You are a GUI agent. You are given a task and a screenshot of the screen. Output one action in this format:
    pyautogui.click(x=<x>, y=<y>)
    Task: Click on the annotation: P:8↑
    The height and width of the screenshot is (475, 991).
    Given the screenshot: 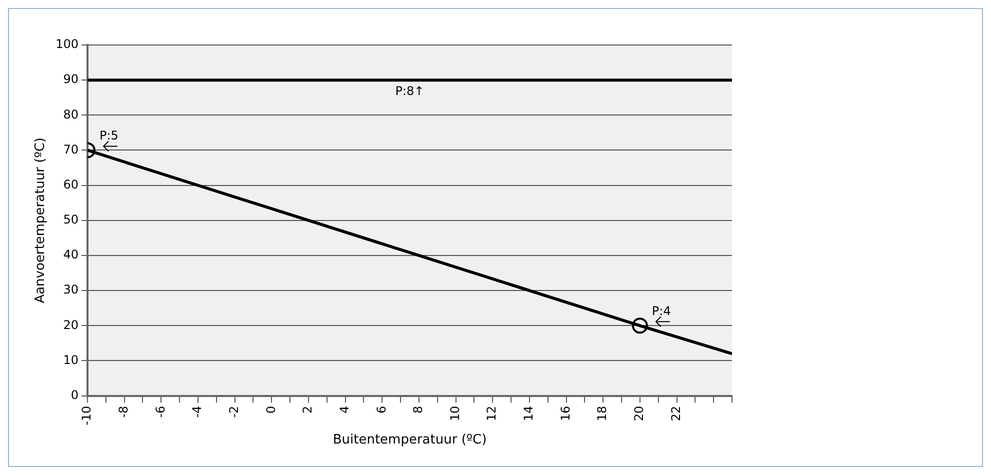 What is the action you would take?
    pyautogui.click(x=409, y=91)
    